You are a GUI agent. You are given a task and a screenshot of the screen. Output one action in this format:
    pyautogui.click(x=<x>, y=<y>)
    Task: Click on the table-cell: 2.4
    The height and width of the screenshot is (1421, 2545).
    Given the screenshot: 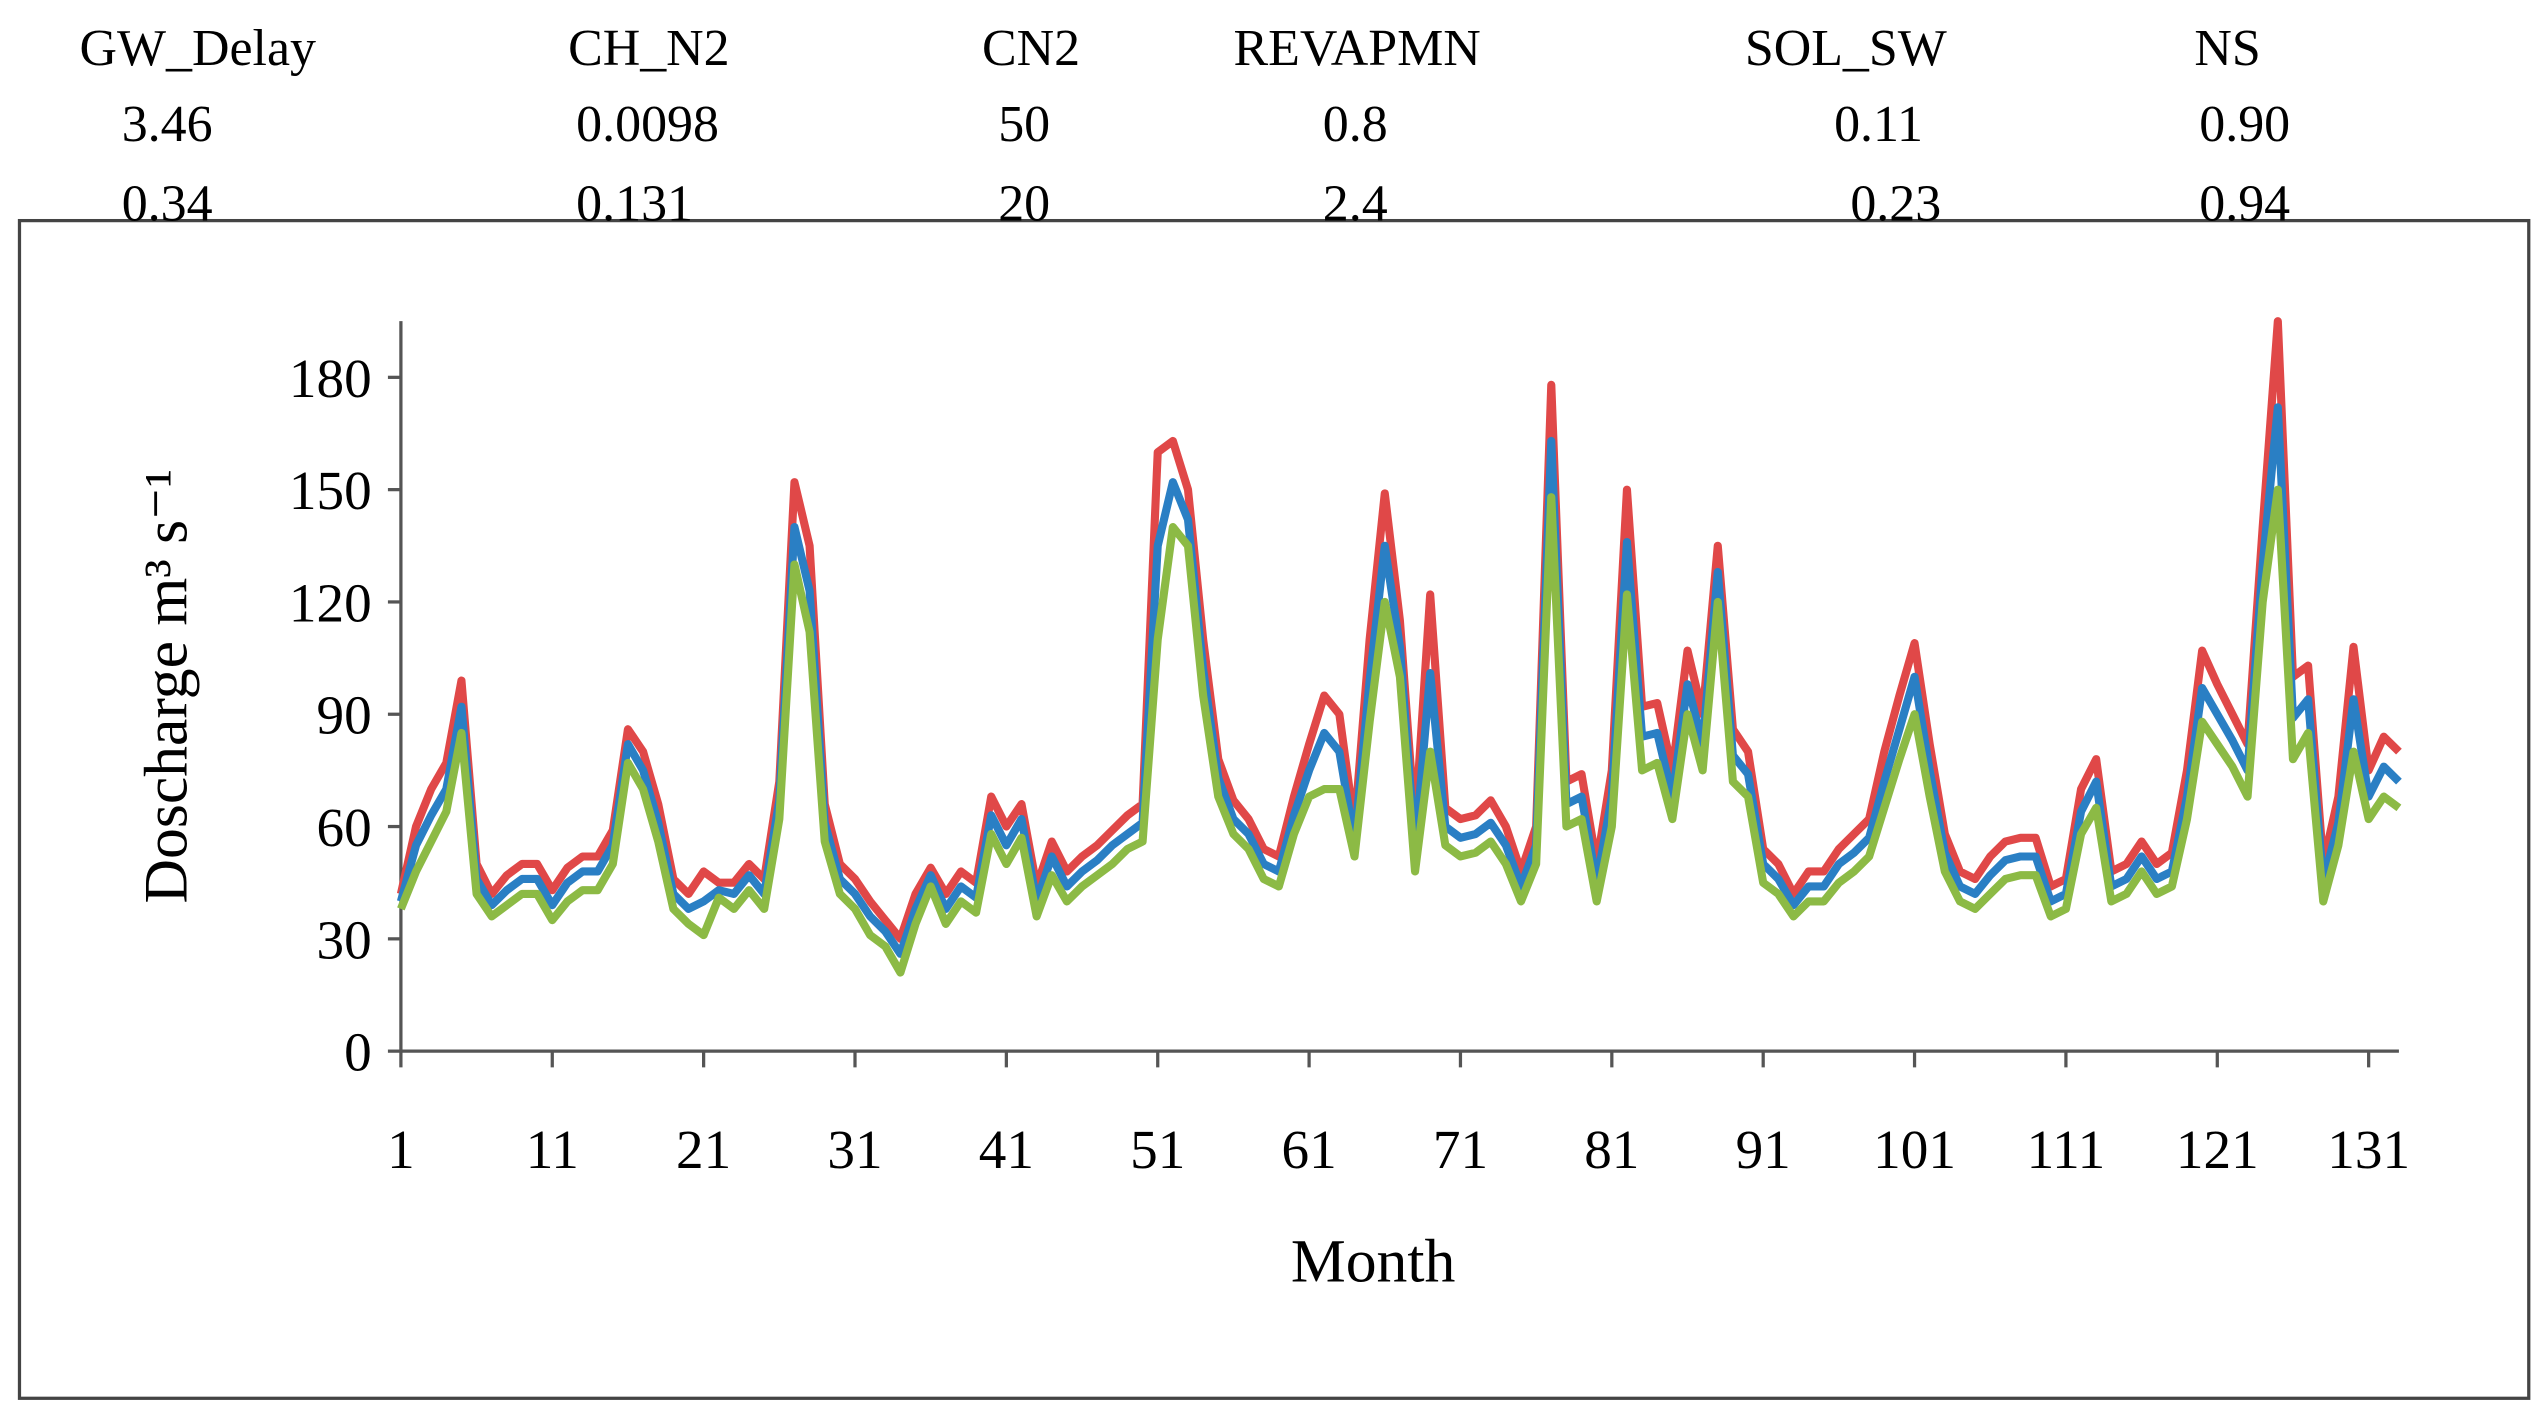 What is the action you would take?
    pyautogui.click(x=1355, y=204)
    